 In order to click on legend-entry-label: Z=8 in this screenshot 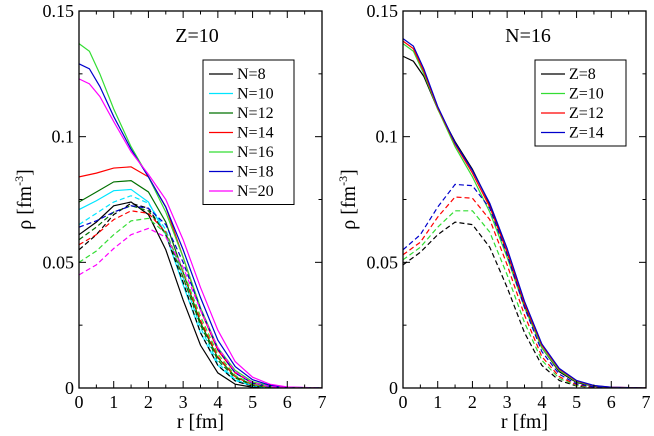, I will do `click(582, 74)`.